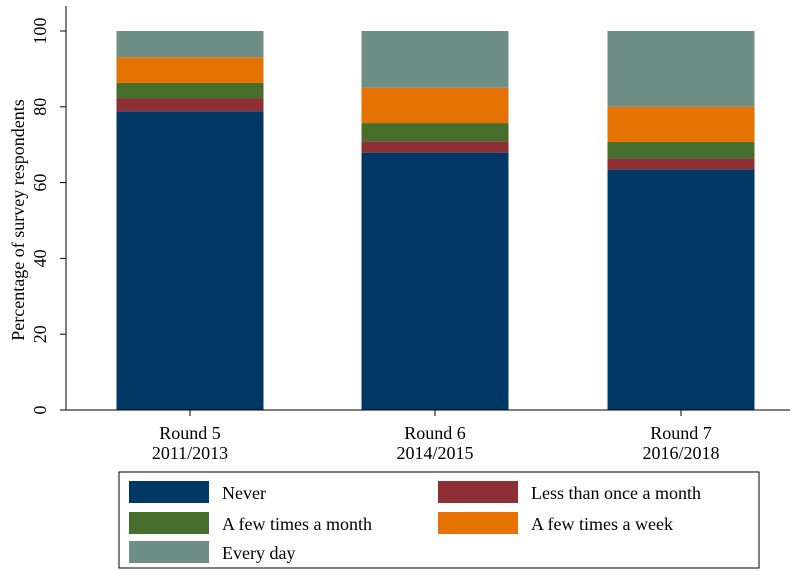 This screenshot has width=793, height=571. I want to click on legend-label: Less than once a month, so click(616, 493).